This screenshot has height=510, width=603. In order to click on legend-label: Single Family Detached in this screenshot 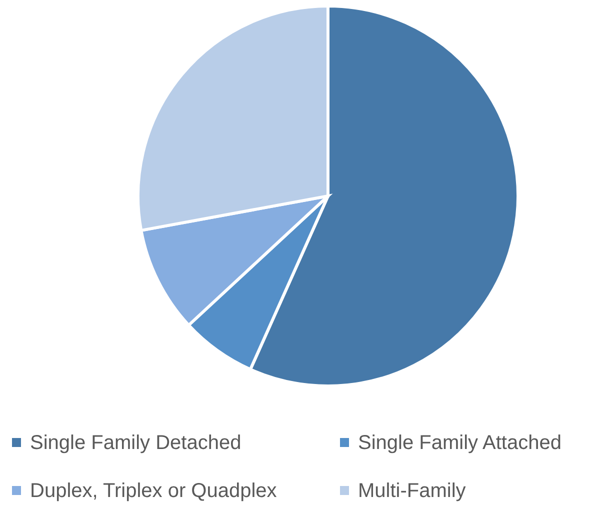, I will do `click(136, 443)`.